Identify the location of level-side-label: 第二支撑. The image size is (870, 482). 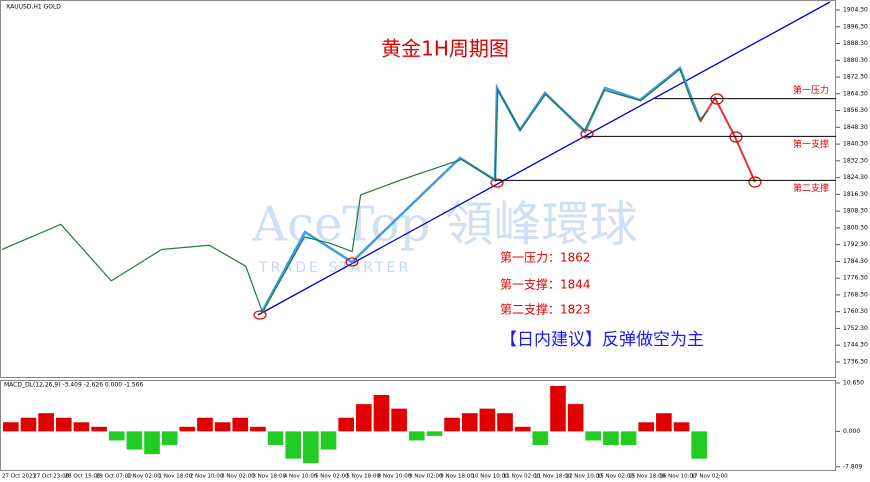
(811, 188).